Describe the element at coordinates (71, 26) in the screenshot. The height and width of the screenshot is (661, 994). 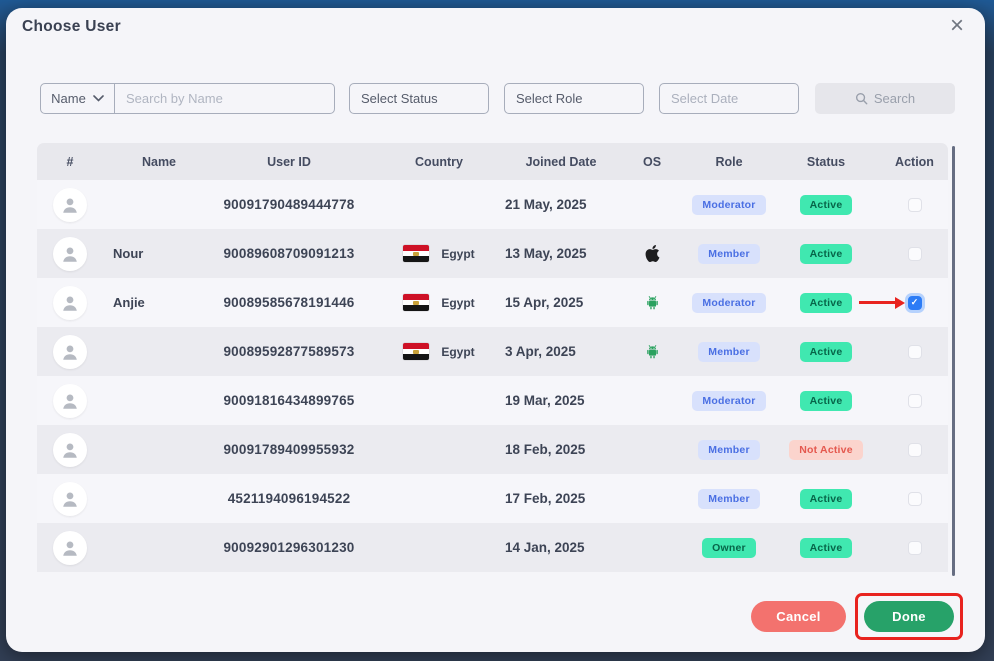
I see `modal-title: Choose User` at that location.